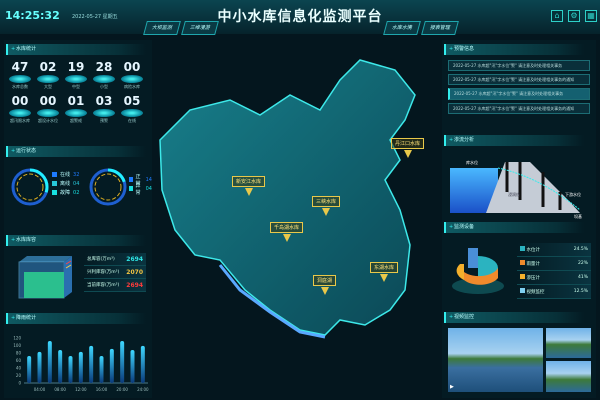 This screenshot has width=600, height=400. I want to click on warning-item-selected: 2022-05-27 水库超"汛"字水位"警" 请注意及时处理相关事务, so click(519, 94).